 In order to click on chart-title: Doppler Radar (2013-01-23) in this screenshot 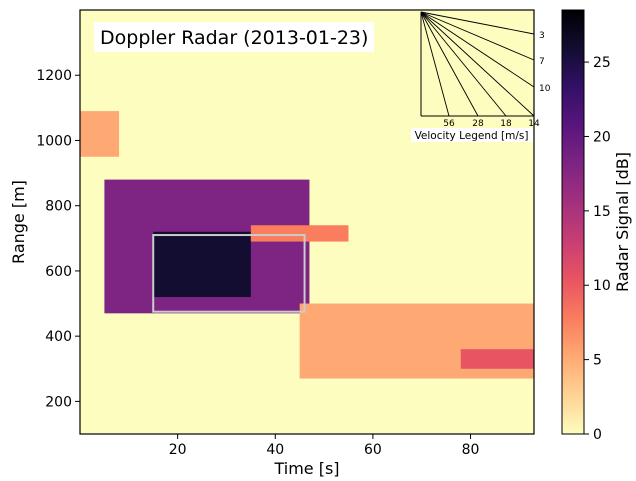, I will do `click(234, 38)`.